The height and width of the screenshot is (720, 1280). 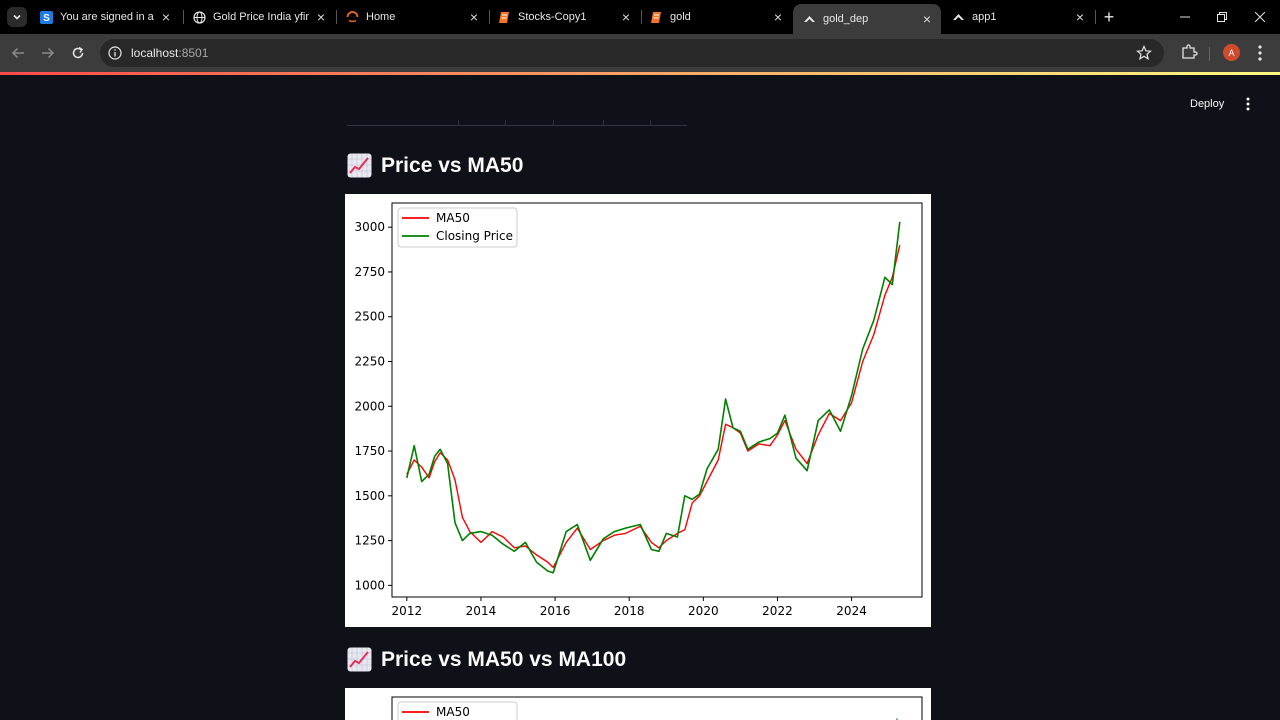 I want to click on puzzle-icon, so click(x=1189, y=52).